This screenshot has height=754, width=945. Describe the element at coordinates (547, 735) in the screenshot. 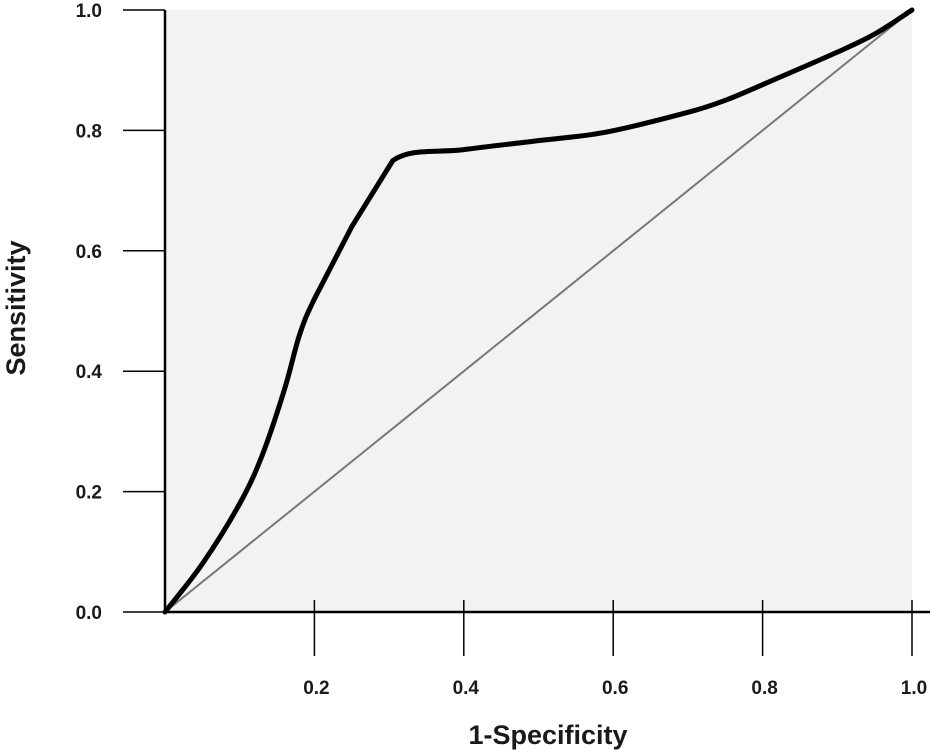

I see `x-axis-title: 1-Specificity` at that location.